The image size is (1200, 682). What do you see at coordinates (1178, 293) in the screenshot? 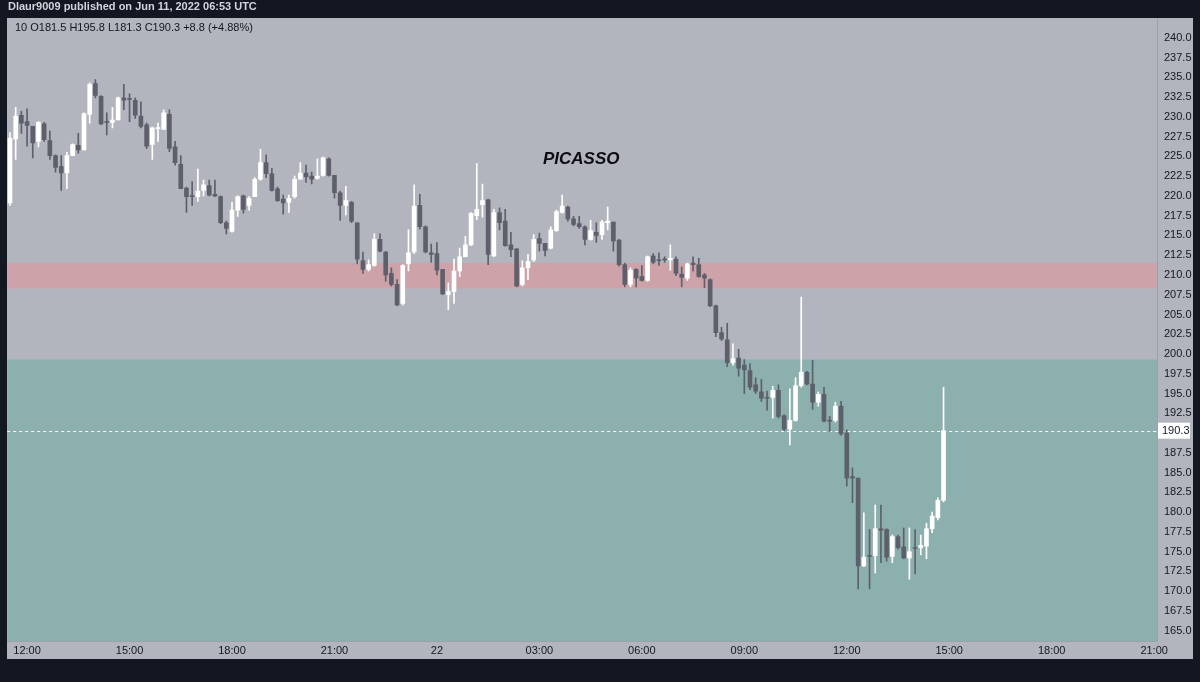
I see `y-tick-label: 207.5` at bounding box center [1178, 293].